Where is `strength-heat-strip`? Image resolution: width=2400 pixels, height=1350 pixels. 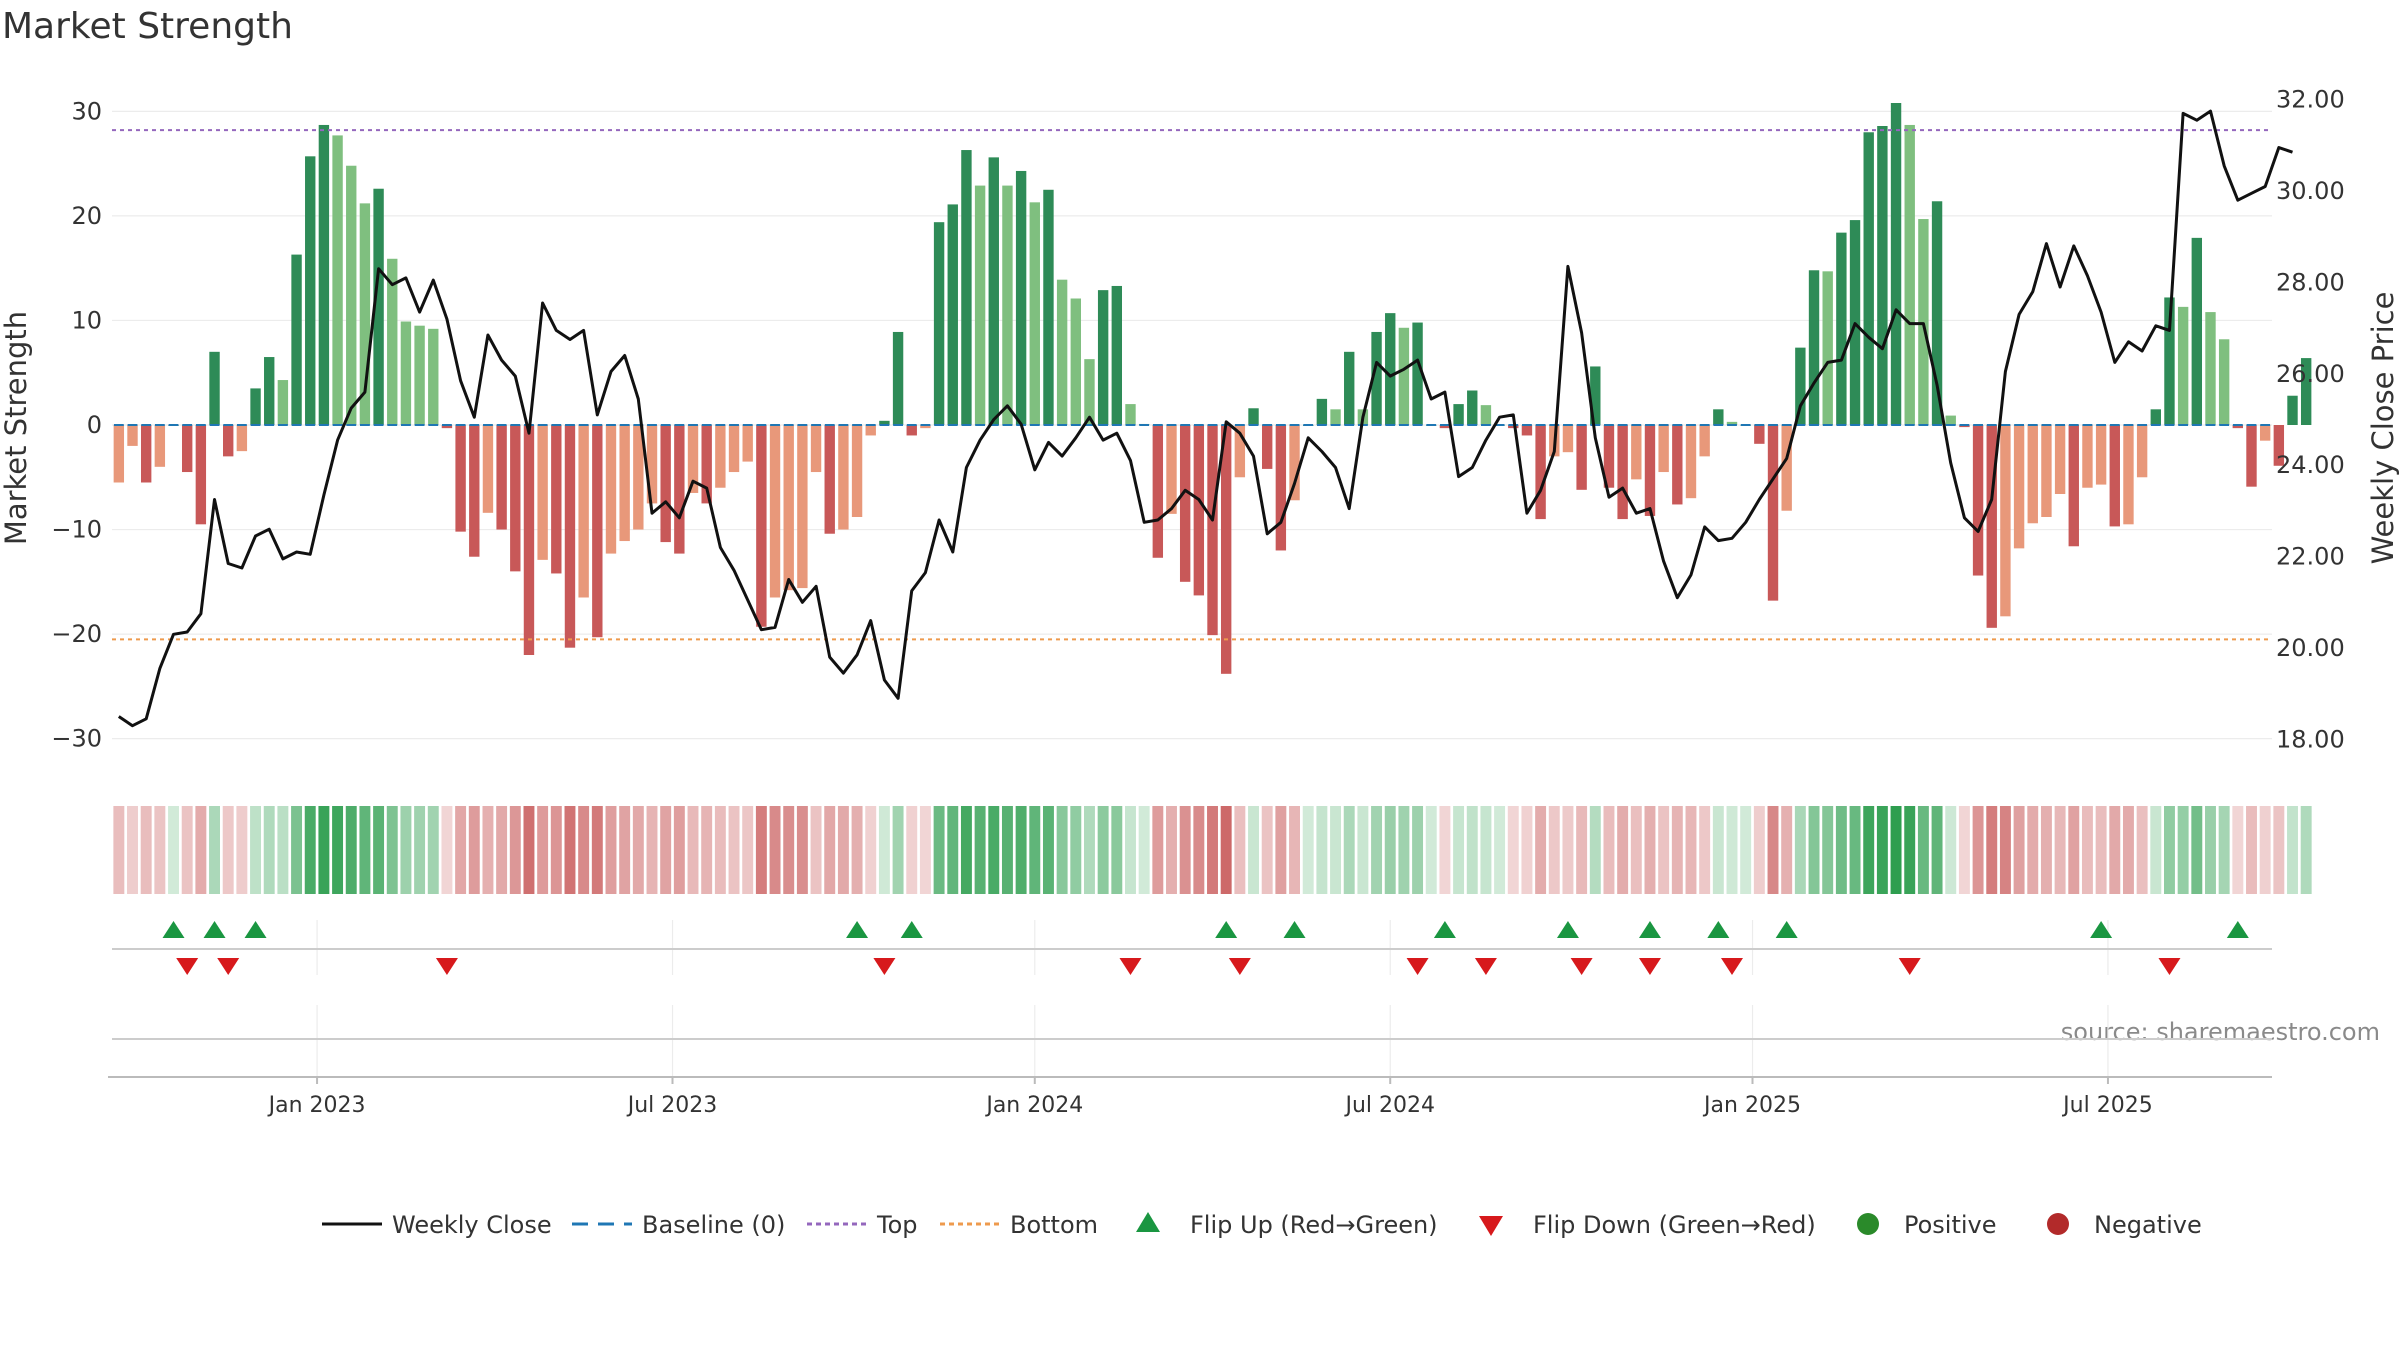
strength-heat-strip is located at coordinates (1212, 850).